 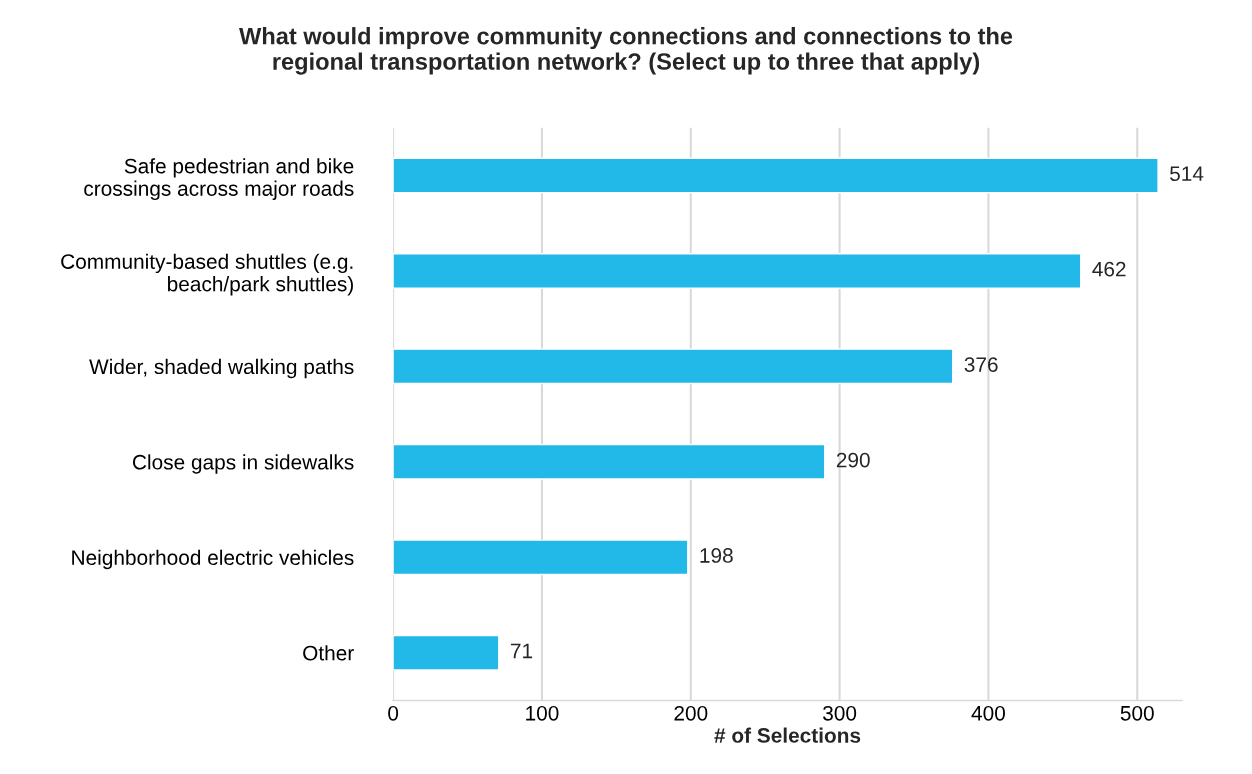 What do you see at coordinates (328, 653) in the screenshot?
I see `y-tick-label: Other` at bounding box center [328, 653].